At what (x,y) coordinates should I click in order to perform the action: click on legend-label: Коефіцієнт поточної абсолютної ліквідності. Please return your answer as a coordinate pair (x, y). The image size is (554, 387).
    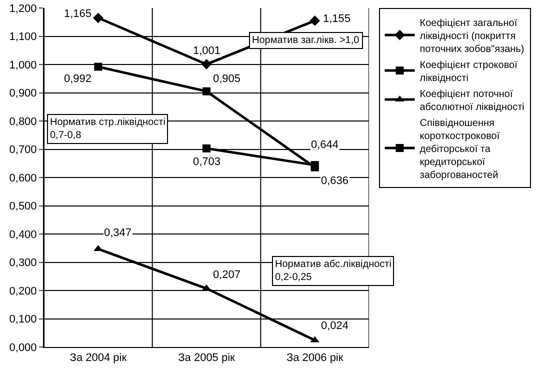
    Looking at the image, I should click on (472, 100).